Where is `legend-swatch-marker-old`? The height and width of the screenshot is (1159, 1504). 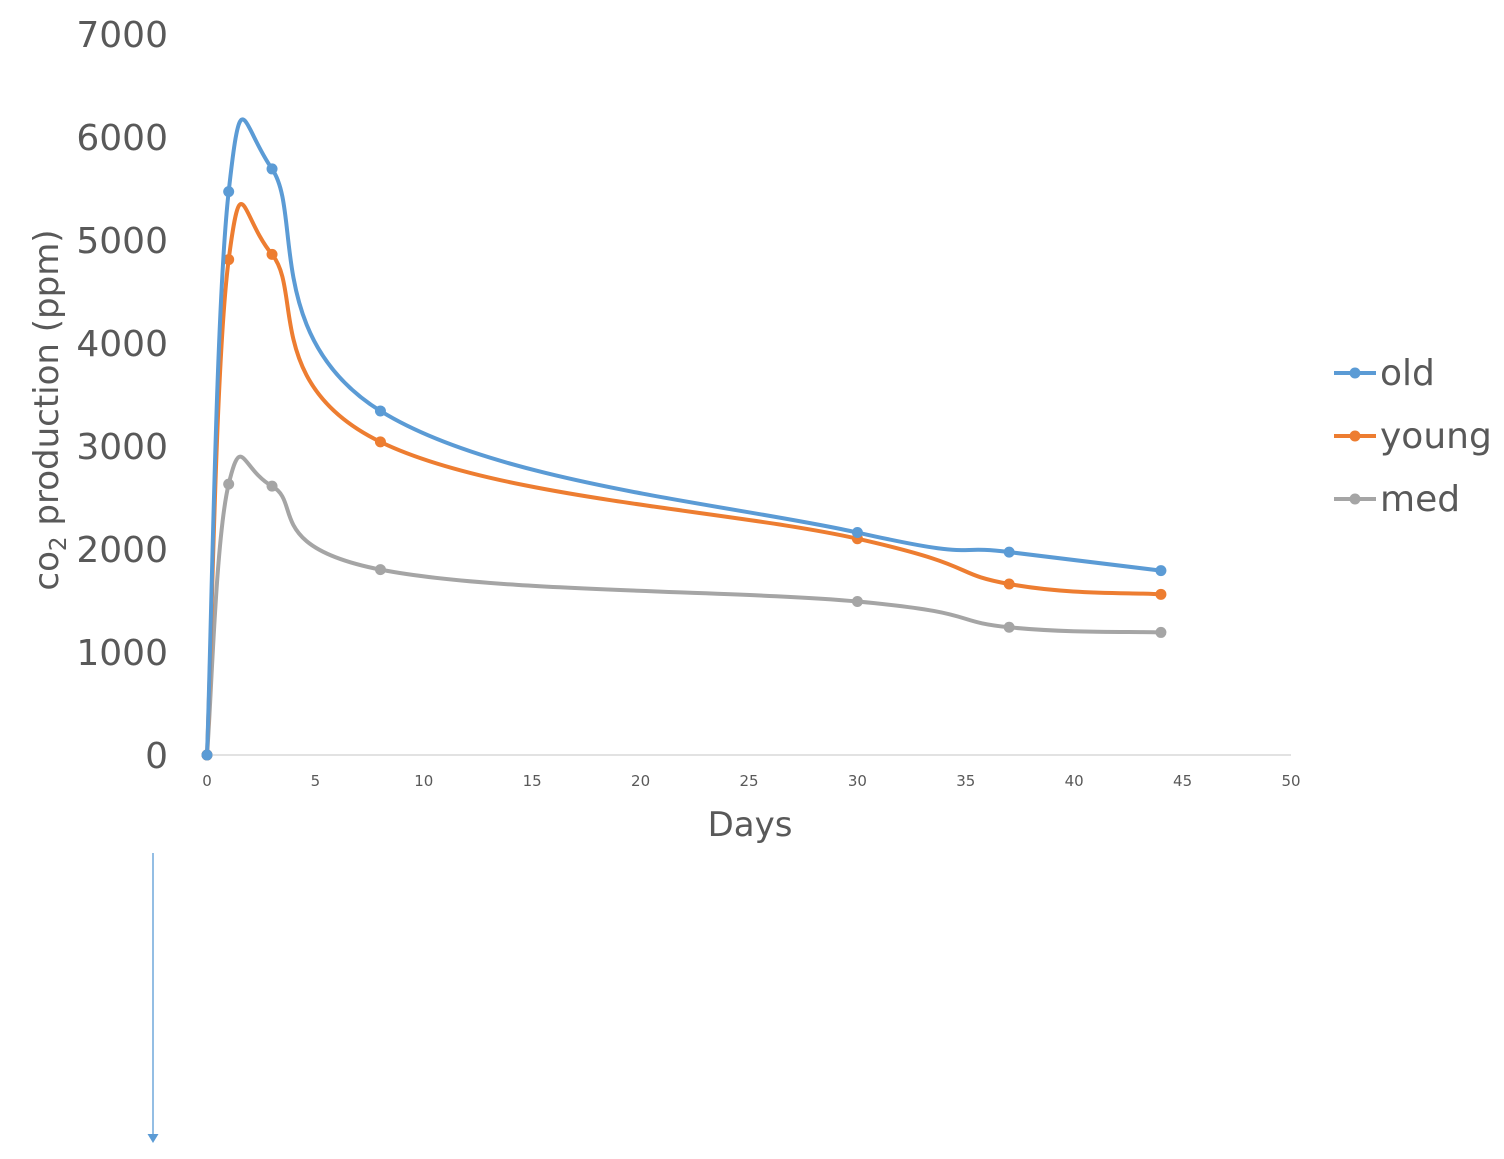 legend-swatch-marker-old is located at coordinates (1355, 373).